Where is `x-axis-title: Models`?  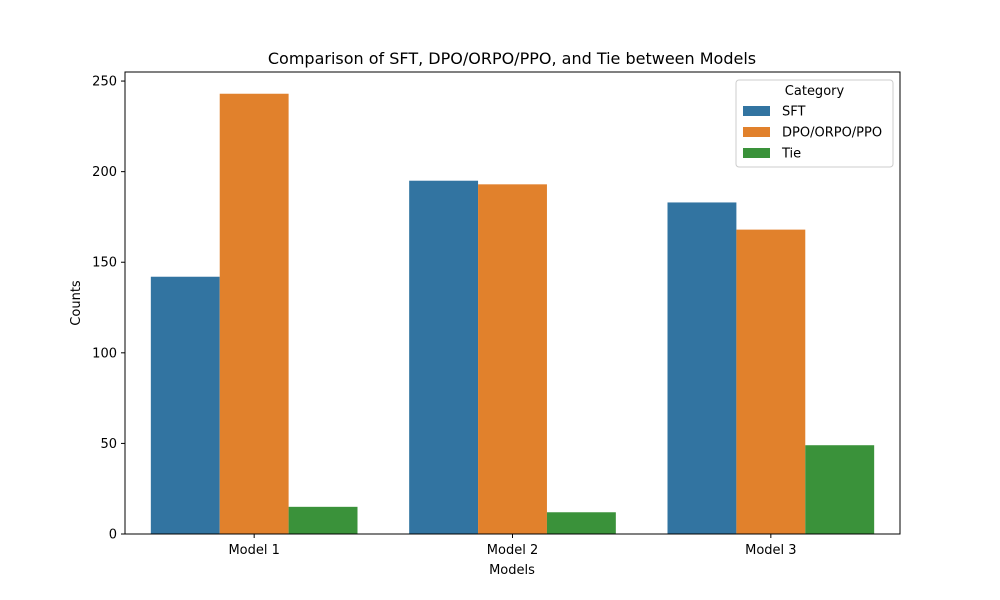
x-axis-title: Models is located at coordinates (512, 570).